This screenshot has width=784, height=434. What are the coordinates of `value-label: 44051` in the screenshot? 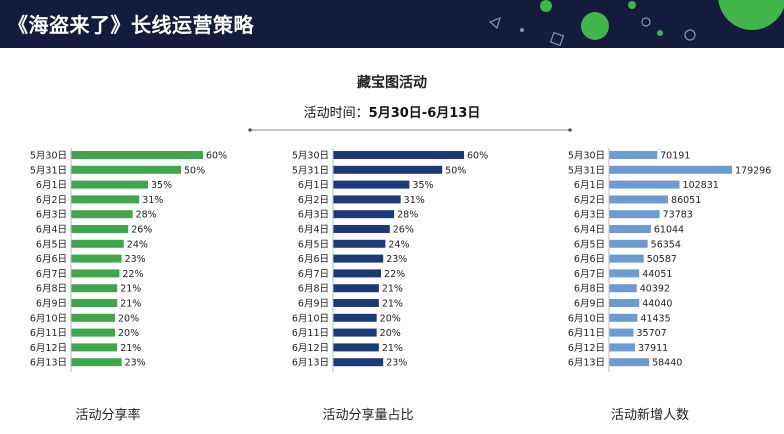 It's located at (657, 274).